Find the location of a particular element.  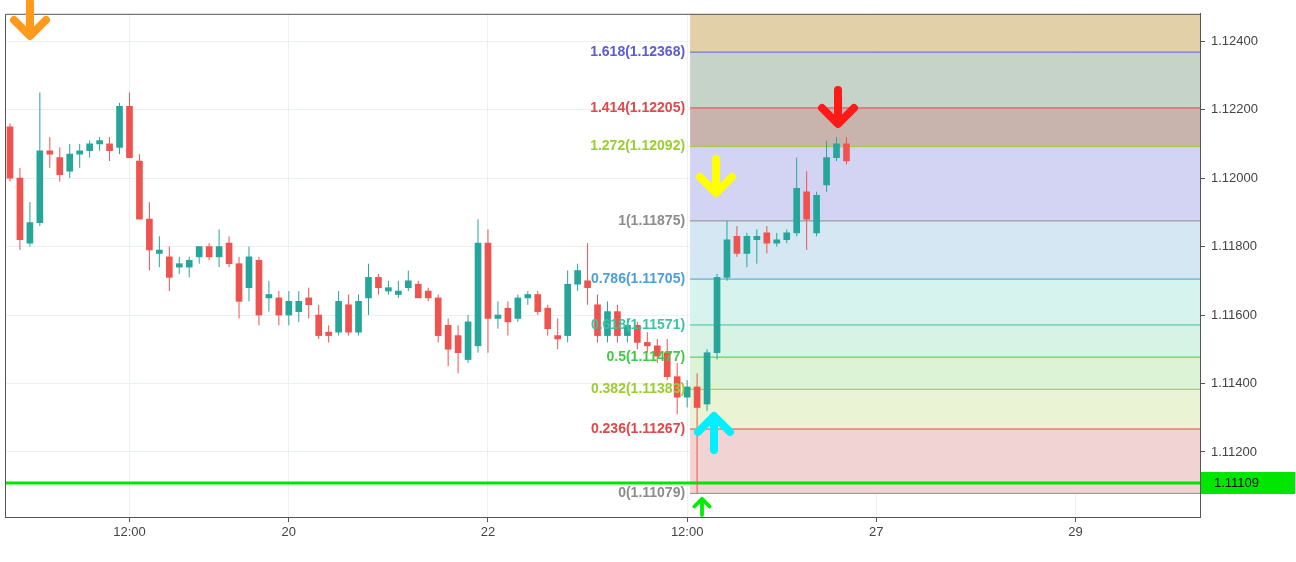

ref-line-label: 1(1.11875) is located at coordinates (652, 219).